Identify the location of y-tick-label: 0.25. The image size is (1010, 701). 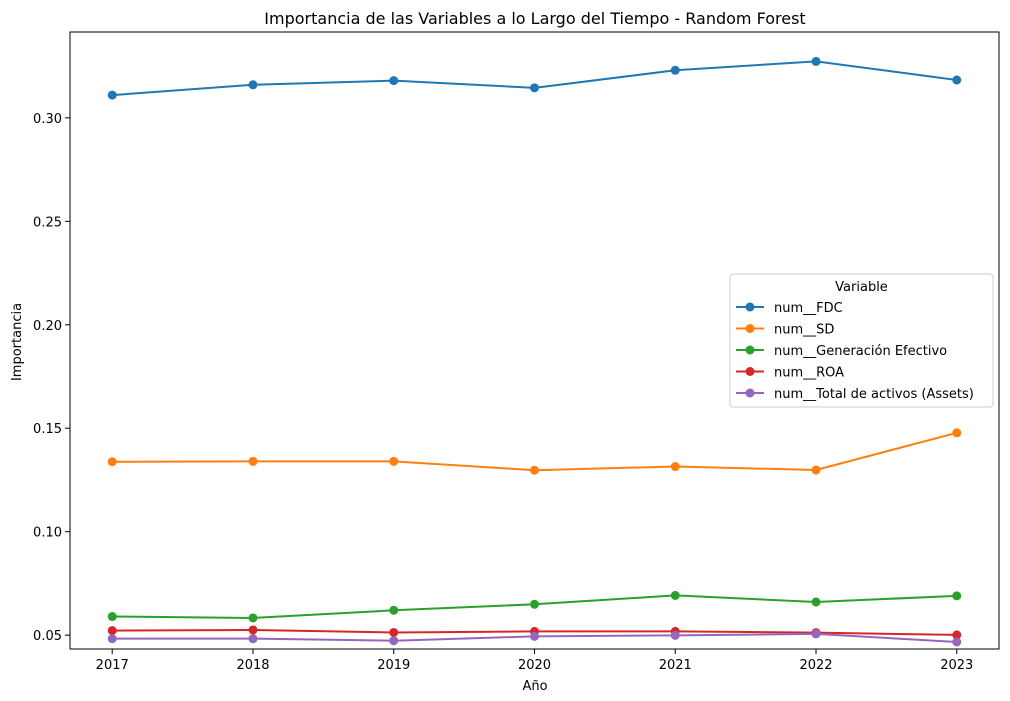
(47, 222).